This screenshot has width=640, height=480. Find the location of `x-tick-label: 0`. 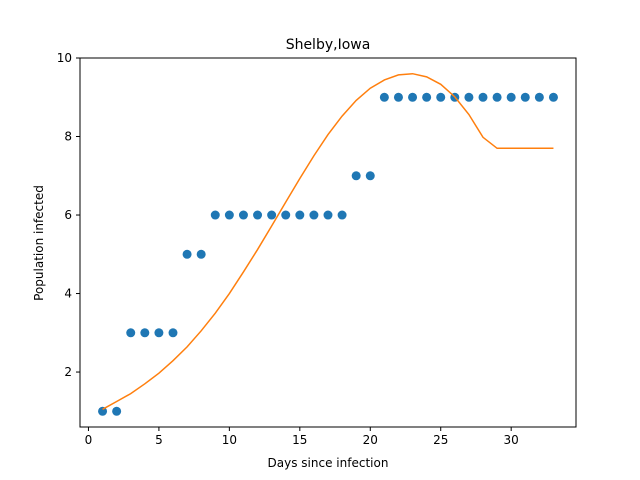

x-tick-label: 0 is located at coordinates (89, 440).